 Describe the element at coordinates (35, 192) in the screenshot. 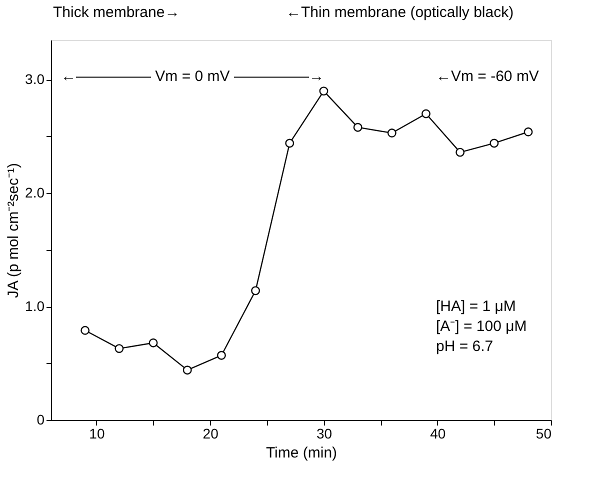

I see `y-tick-label: 2.0` at that location.